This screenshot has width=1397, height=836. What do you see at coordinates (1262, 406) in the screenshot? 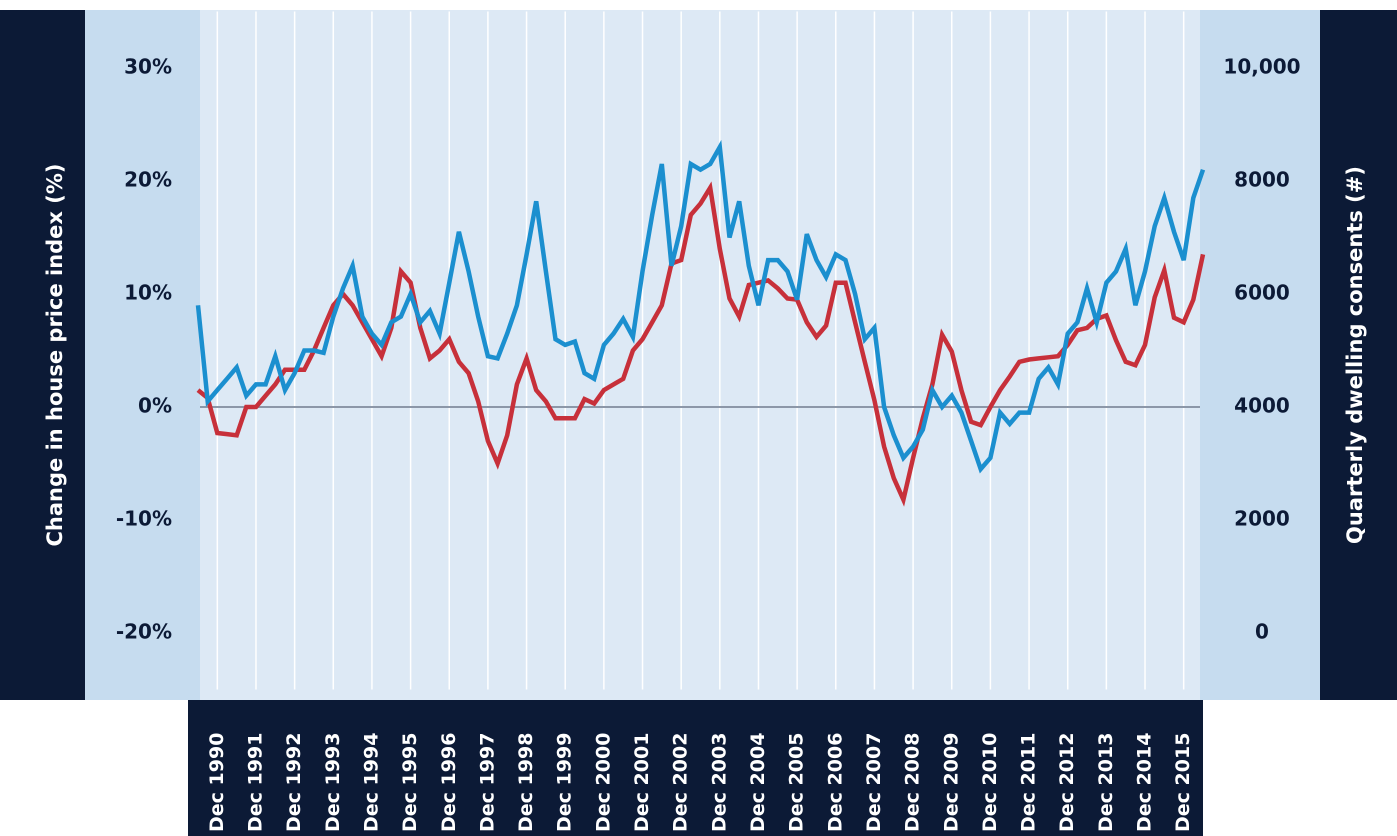
I see `y2-tick-label: 4000` at bounding box center [1262, 406].